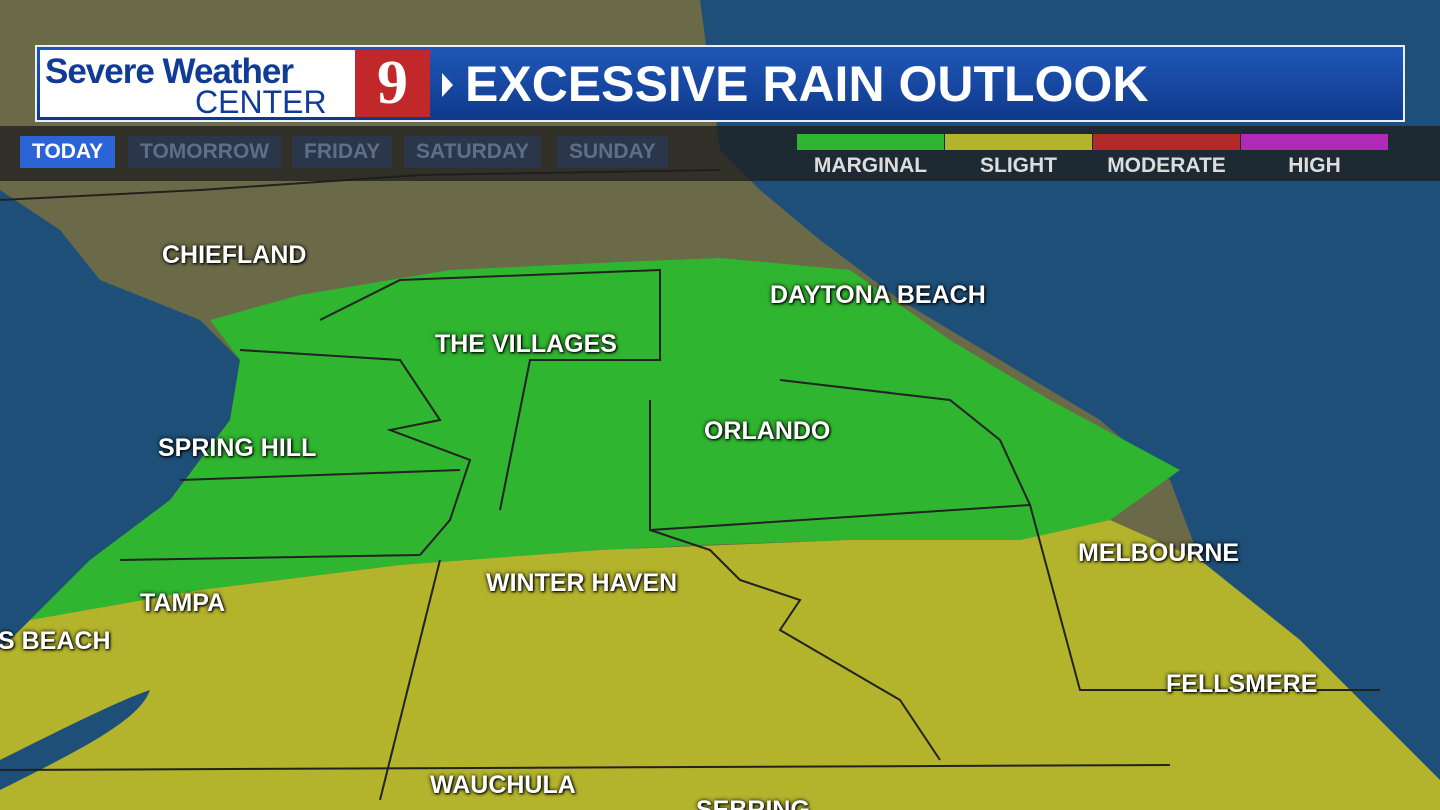 Image resolution: width=1440 pixels, height=810 pixels. Describe the element at coordinates (1018, 165) in the screenshot. I see `legend-label: SLIGHT` at that location.